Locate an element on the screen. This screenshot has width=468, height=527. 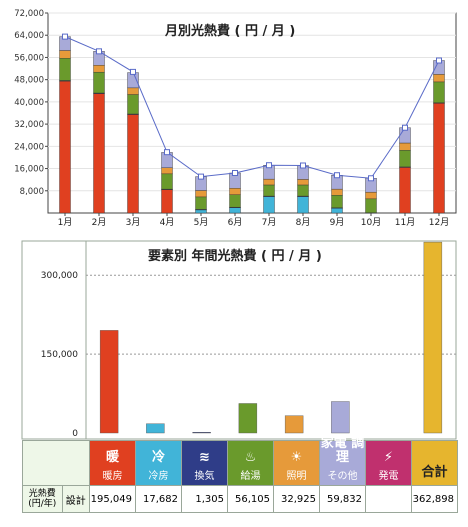
tile-合計: 合計 is located at coordinates (434, 463).